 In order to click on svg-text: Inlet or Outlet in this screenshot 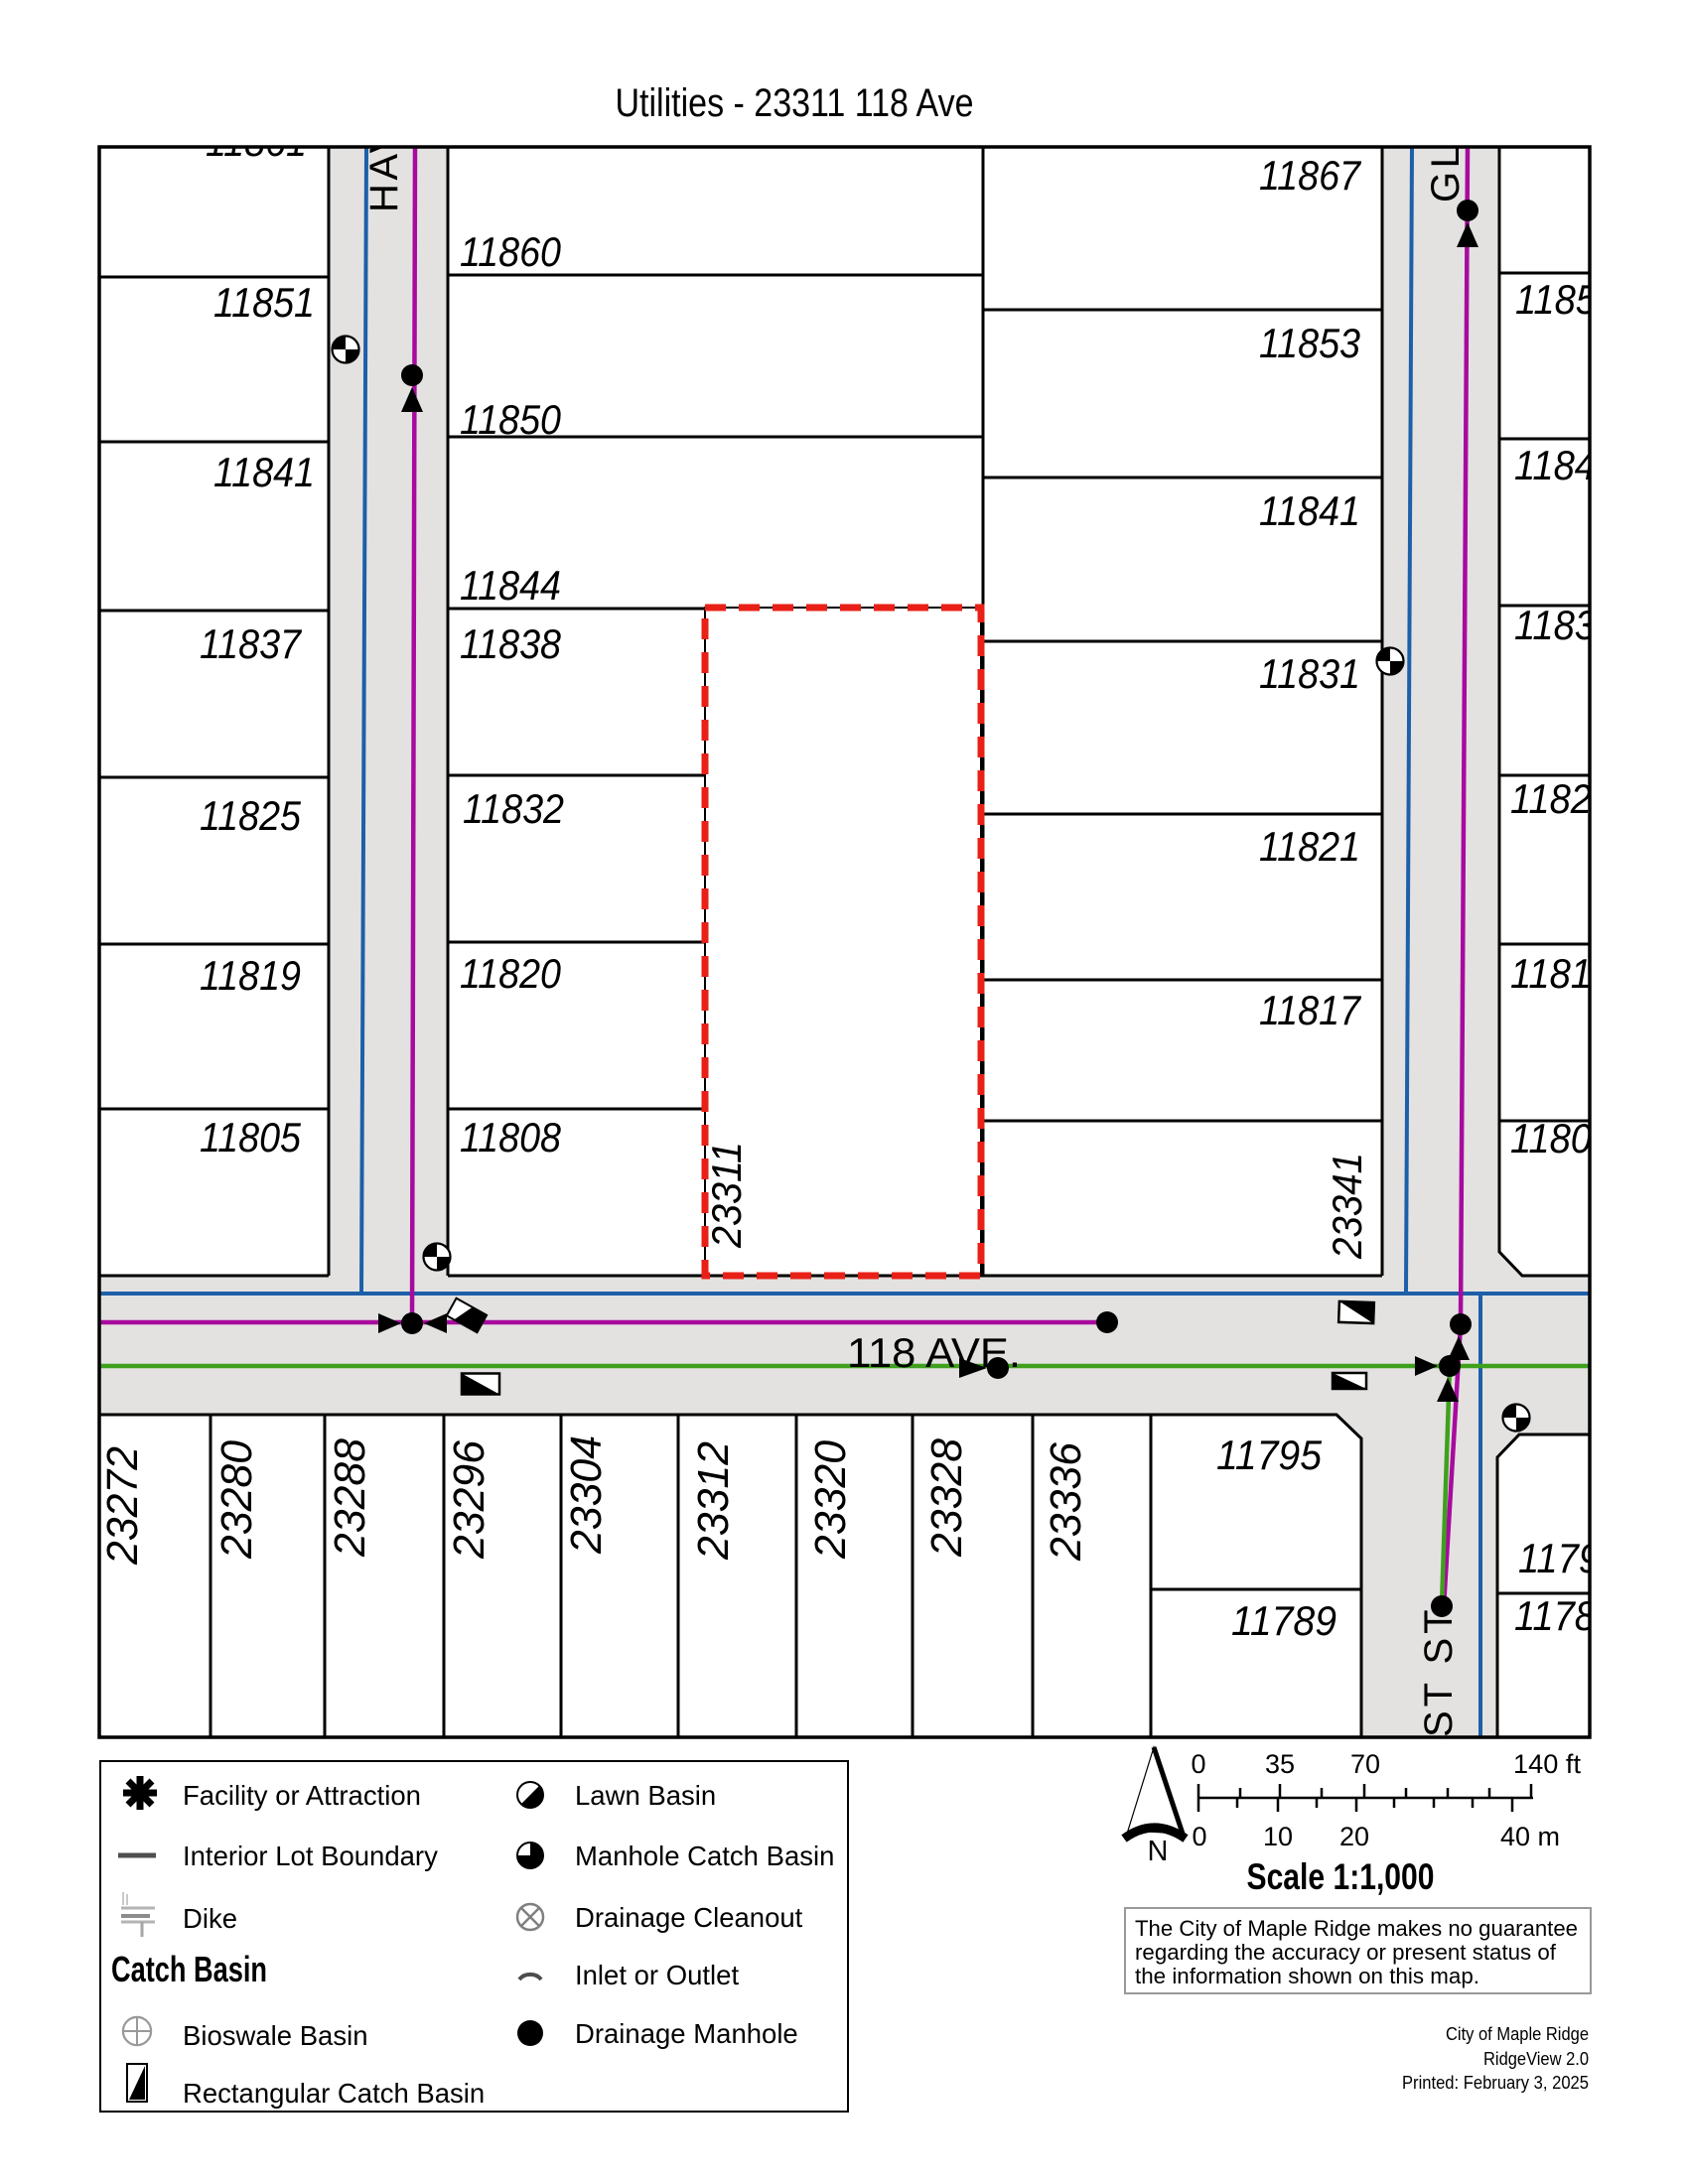, I will do `click(657, 1975)`.